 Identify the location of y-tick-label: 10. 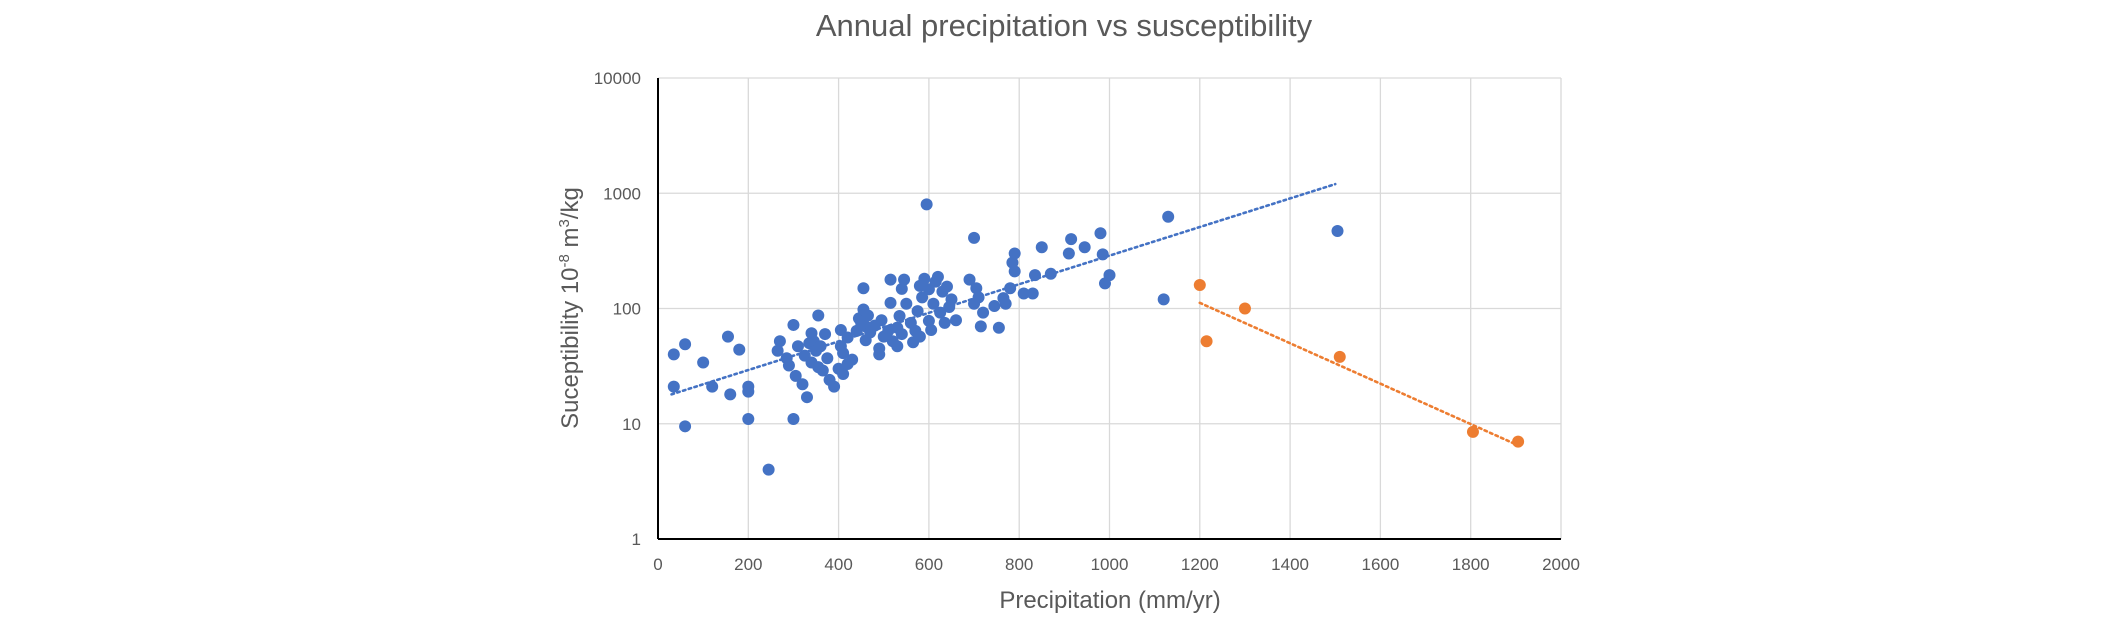
(631, 424).